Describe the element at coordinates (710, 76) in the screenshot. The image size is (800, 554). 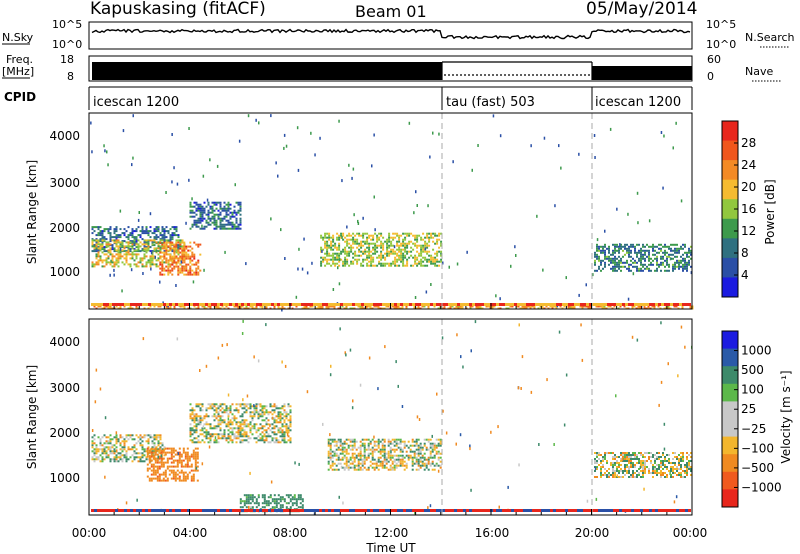
I see `nave-tick-bottom: 0` at that location.